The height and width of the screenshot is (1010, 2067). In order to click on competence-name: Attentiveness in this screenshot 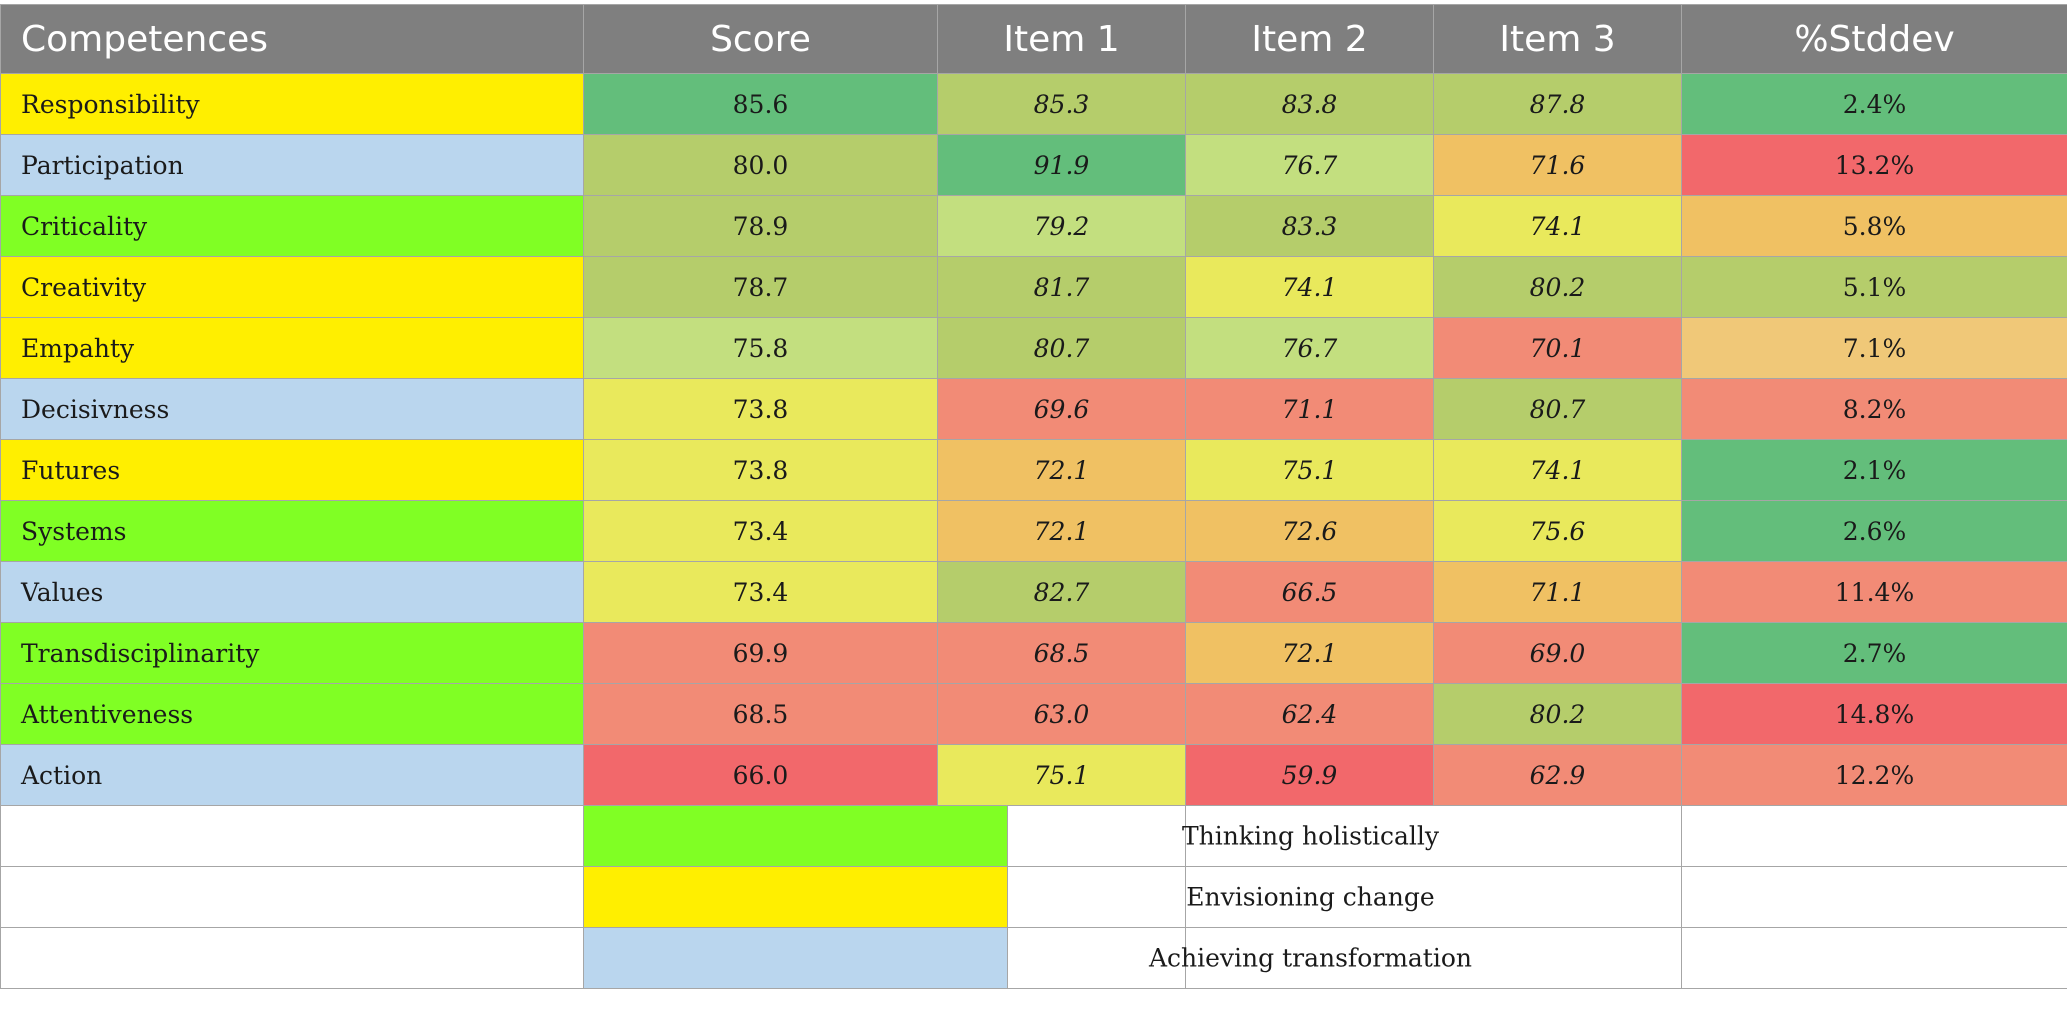, I will do `click(292, 714)`.